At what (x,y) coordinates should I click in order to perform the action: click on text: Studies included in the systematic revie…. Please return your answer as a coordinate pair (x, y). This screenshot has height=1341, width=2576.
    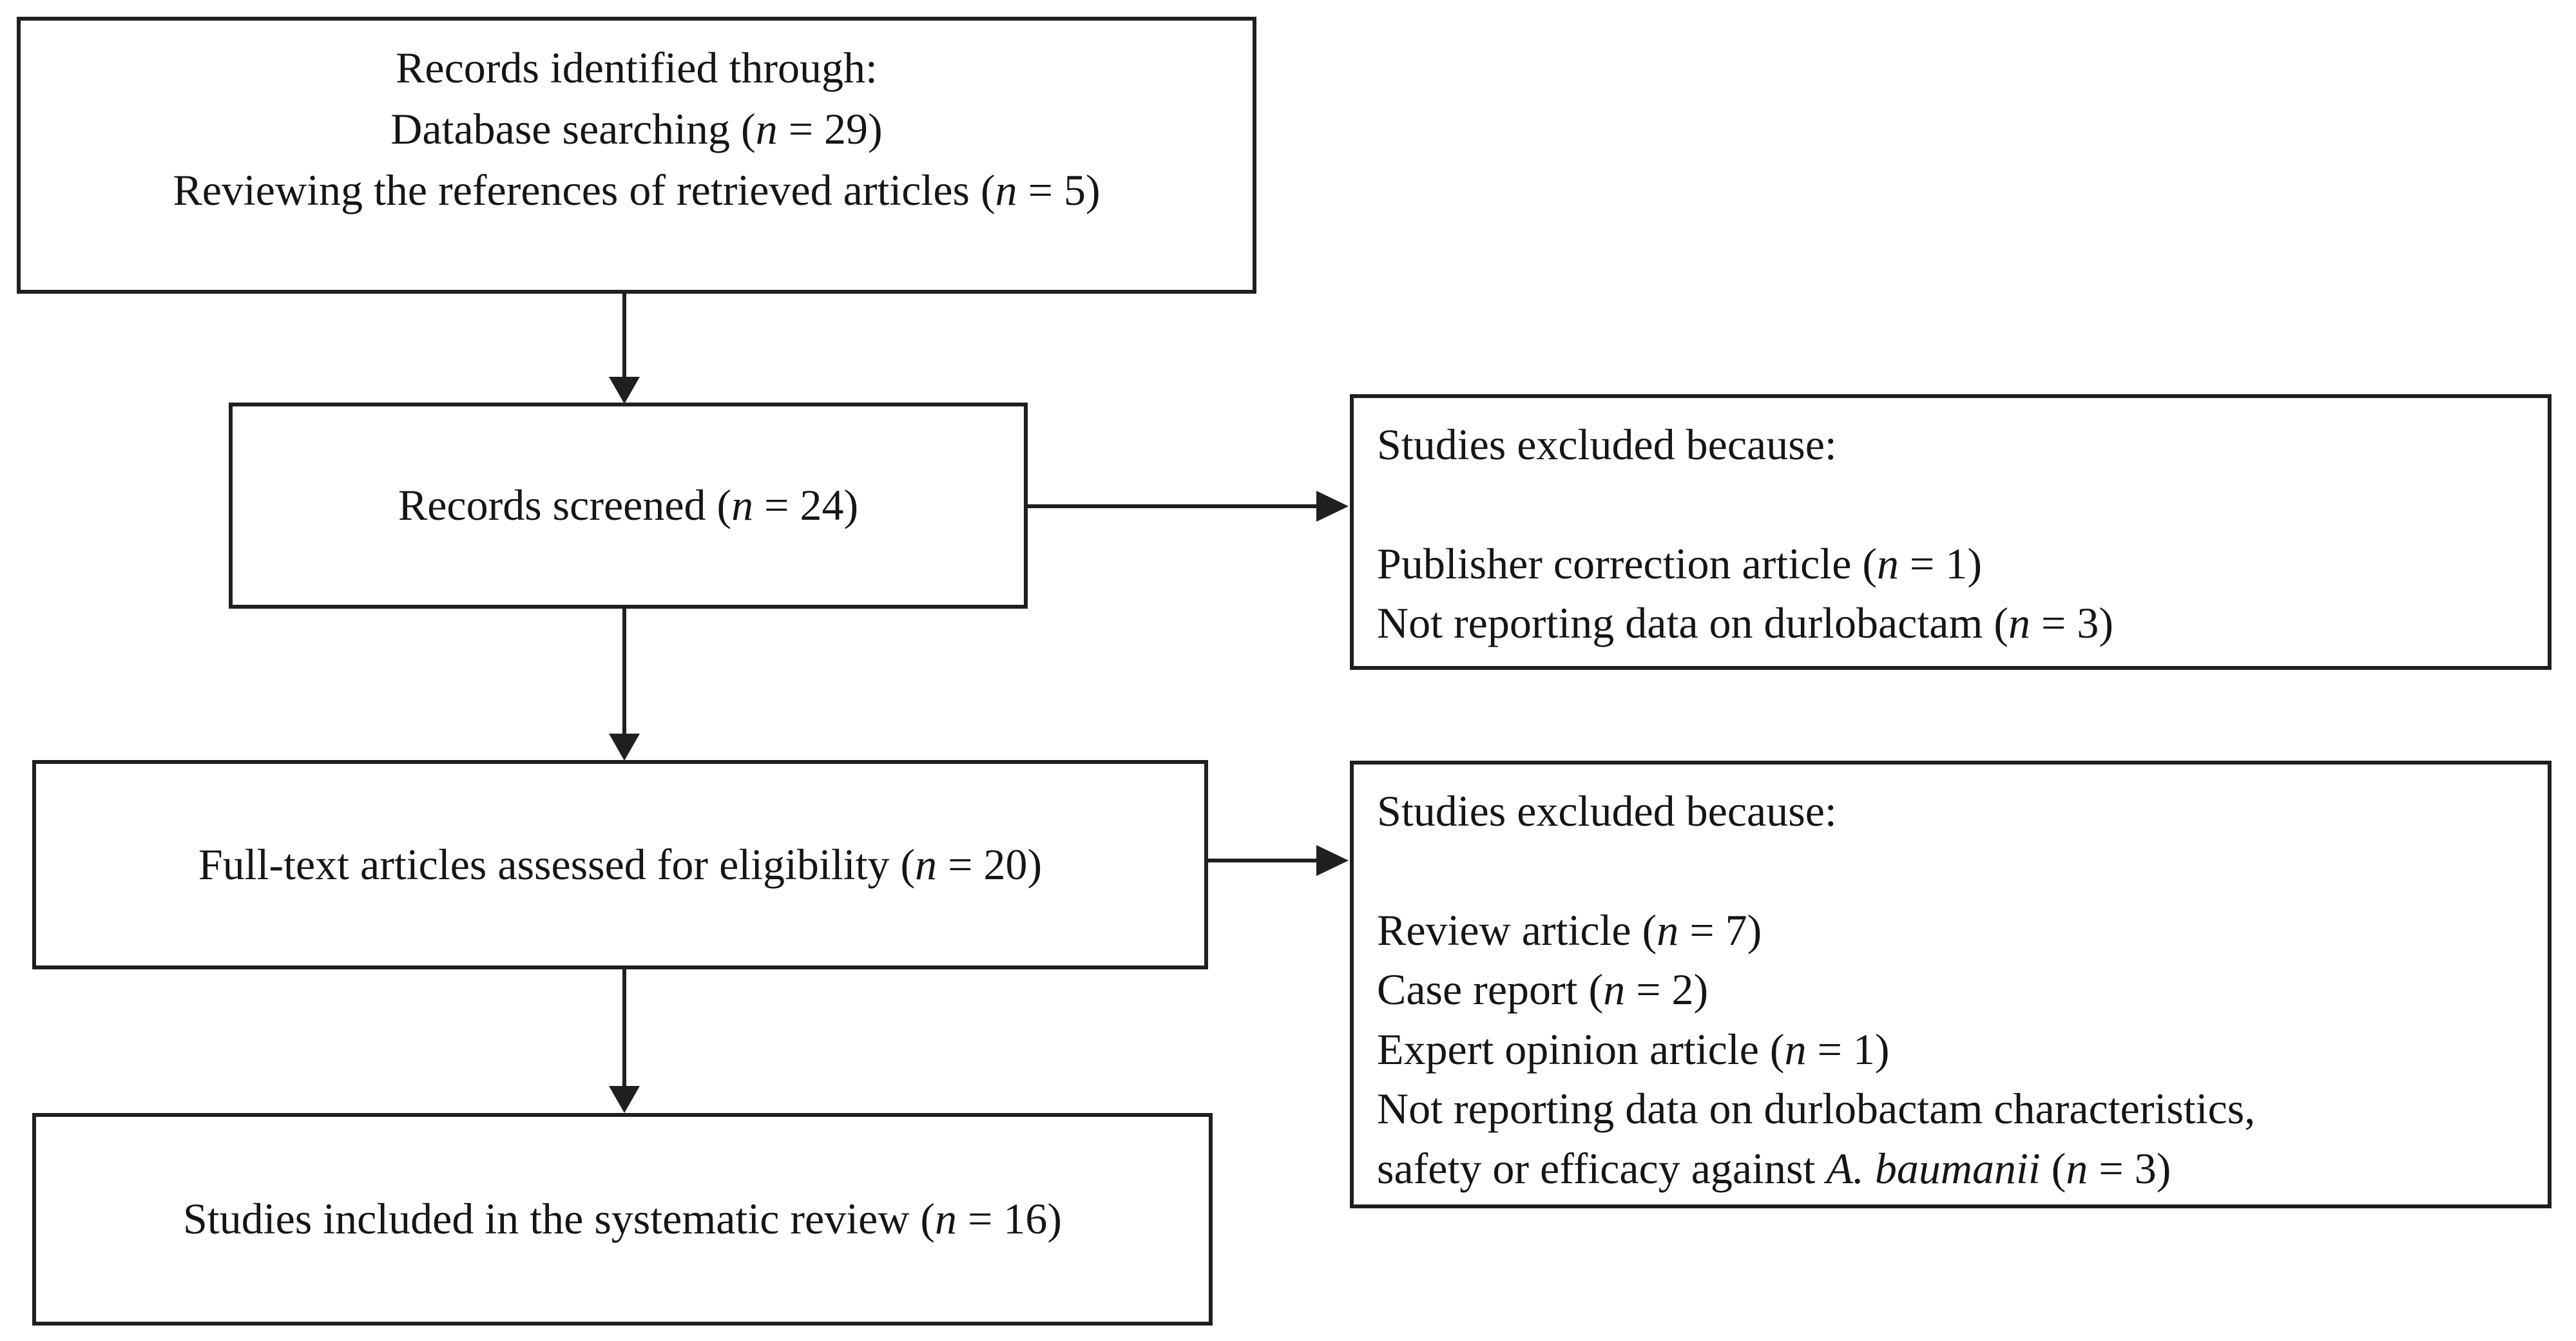
    Looking at the image, I should click on (559, 1219).